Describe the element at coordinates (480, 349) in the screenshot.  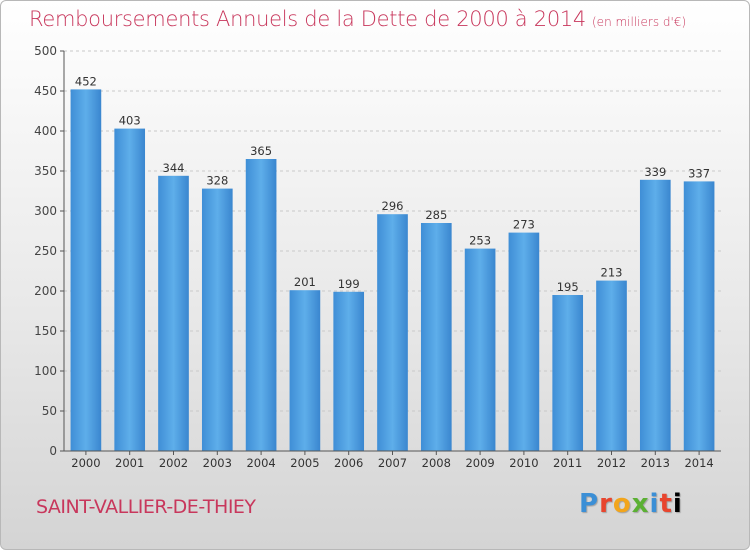
I see `bar-2009` at that location.